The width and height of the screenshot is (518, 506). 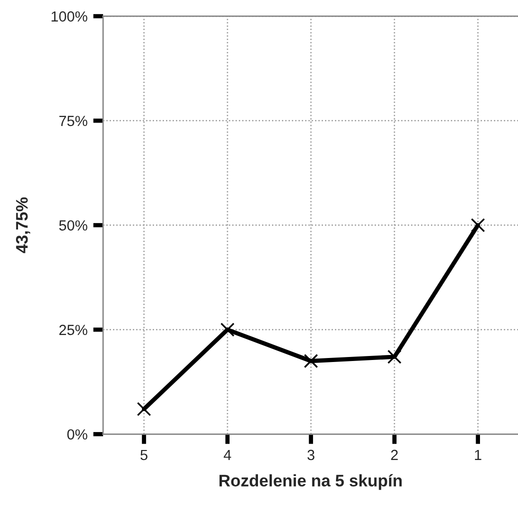 What do you see at coordinates (73, 121) in the screenshot?
I see `y-tick-label: 75%` at bounding box center [73, 121].